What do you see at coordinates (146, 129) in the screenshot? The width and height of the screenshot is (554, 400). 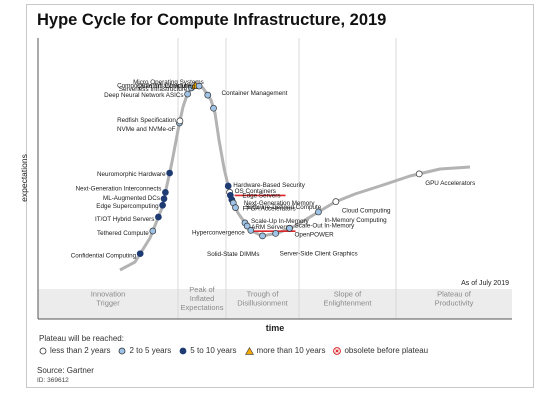 I see `marker-label: NVMe and NVMe-oF` at bounding box center [146, 129].